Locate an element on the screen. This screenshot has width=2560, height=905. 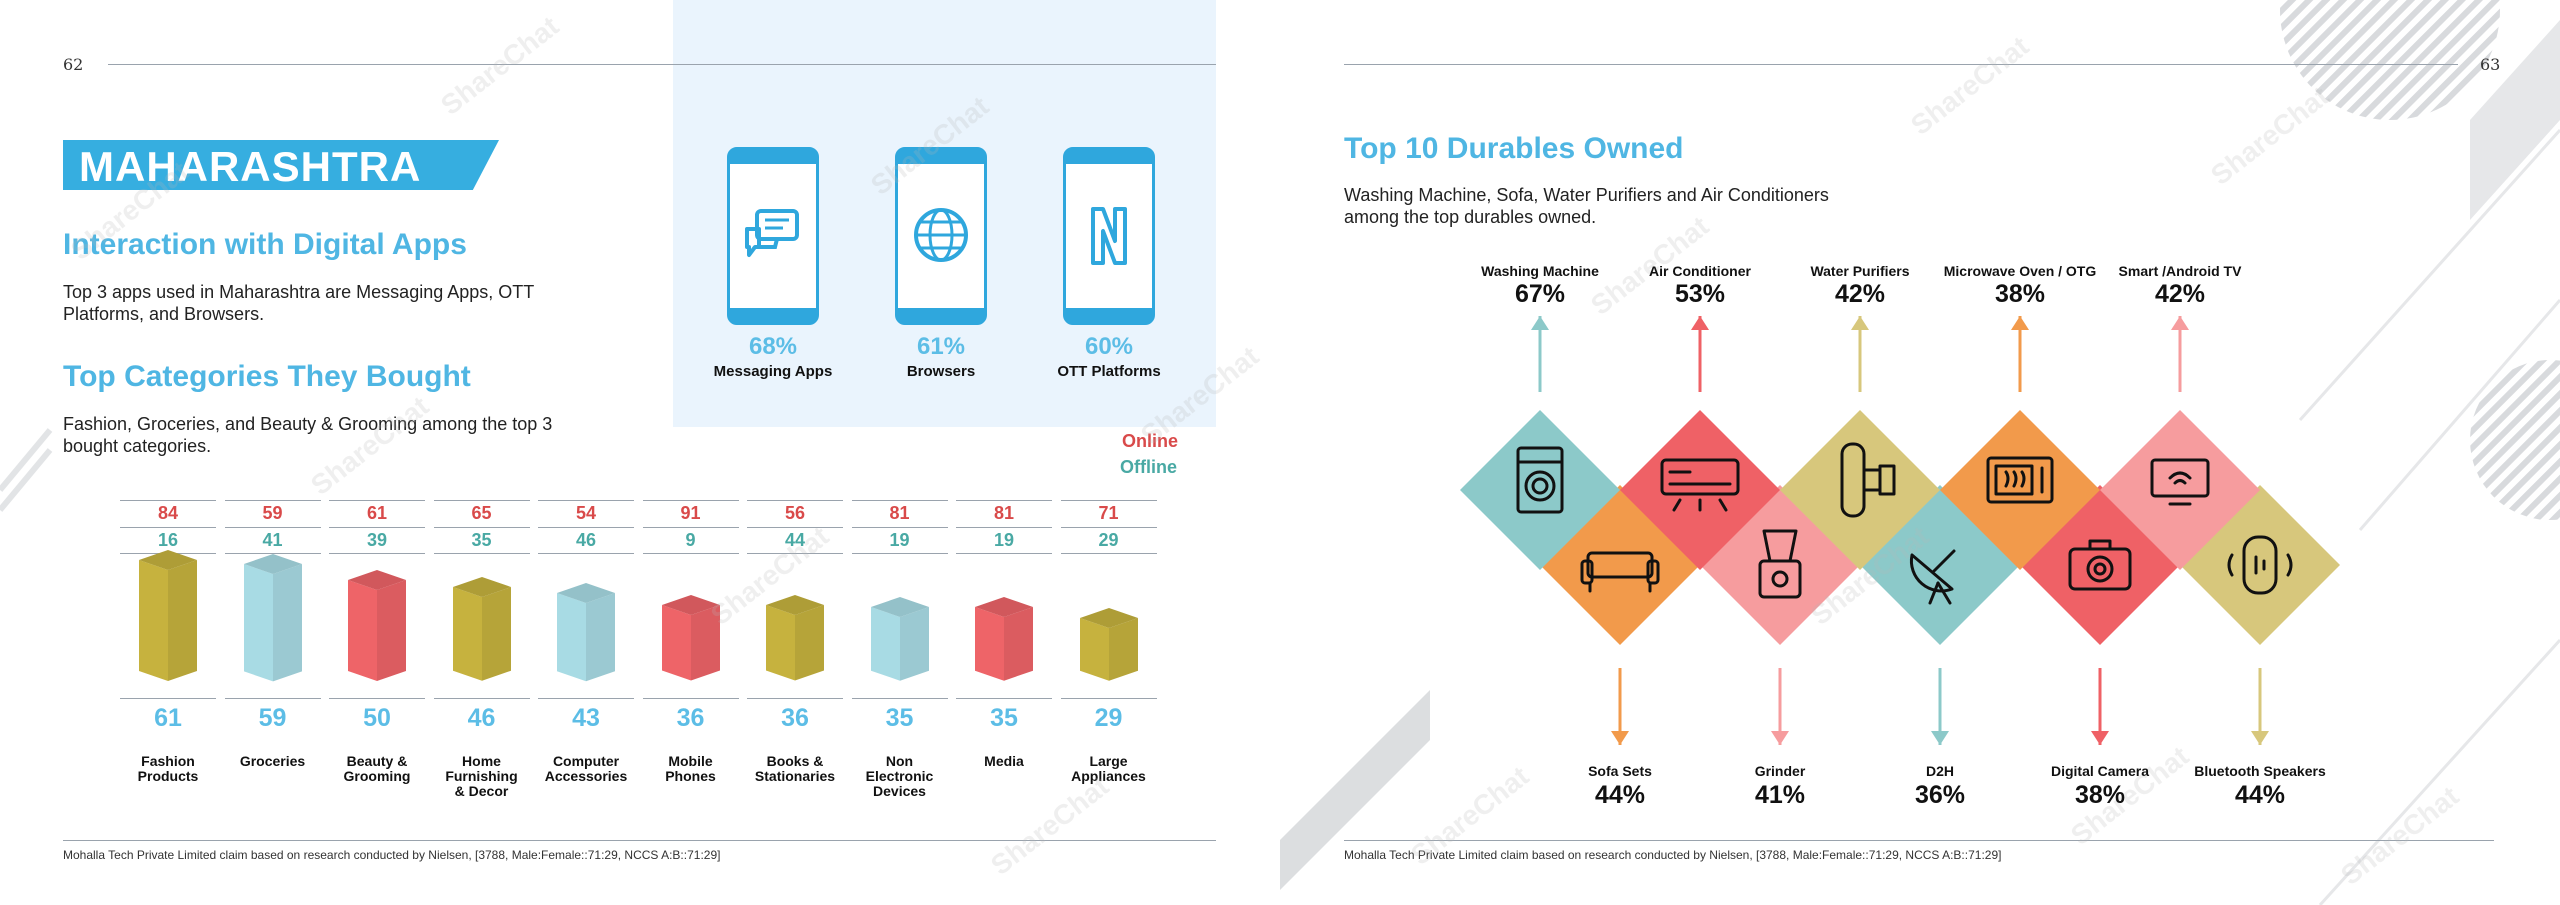
durable-percent: 42% is located at coordinates (2180, 294).